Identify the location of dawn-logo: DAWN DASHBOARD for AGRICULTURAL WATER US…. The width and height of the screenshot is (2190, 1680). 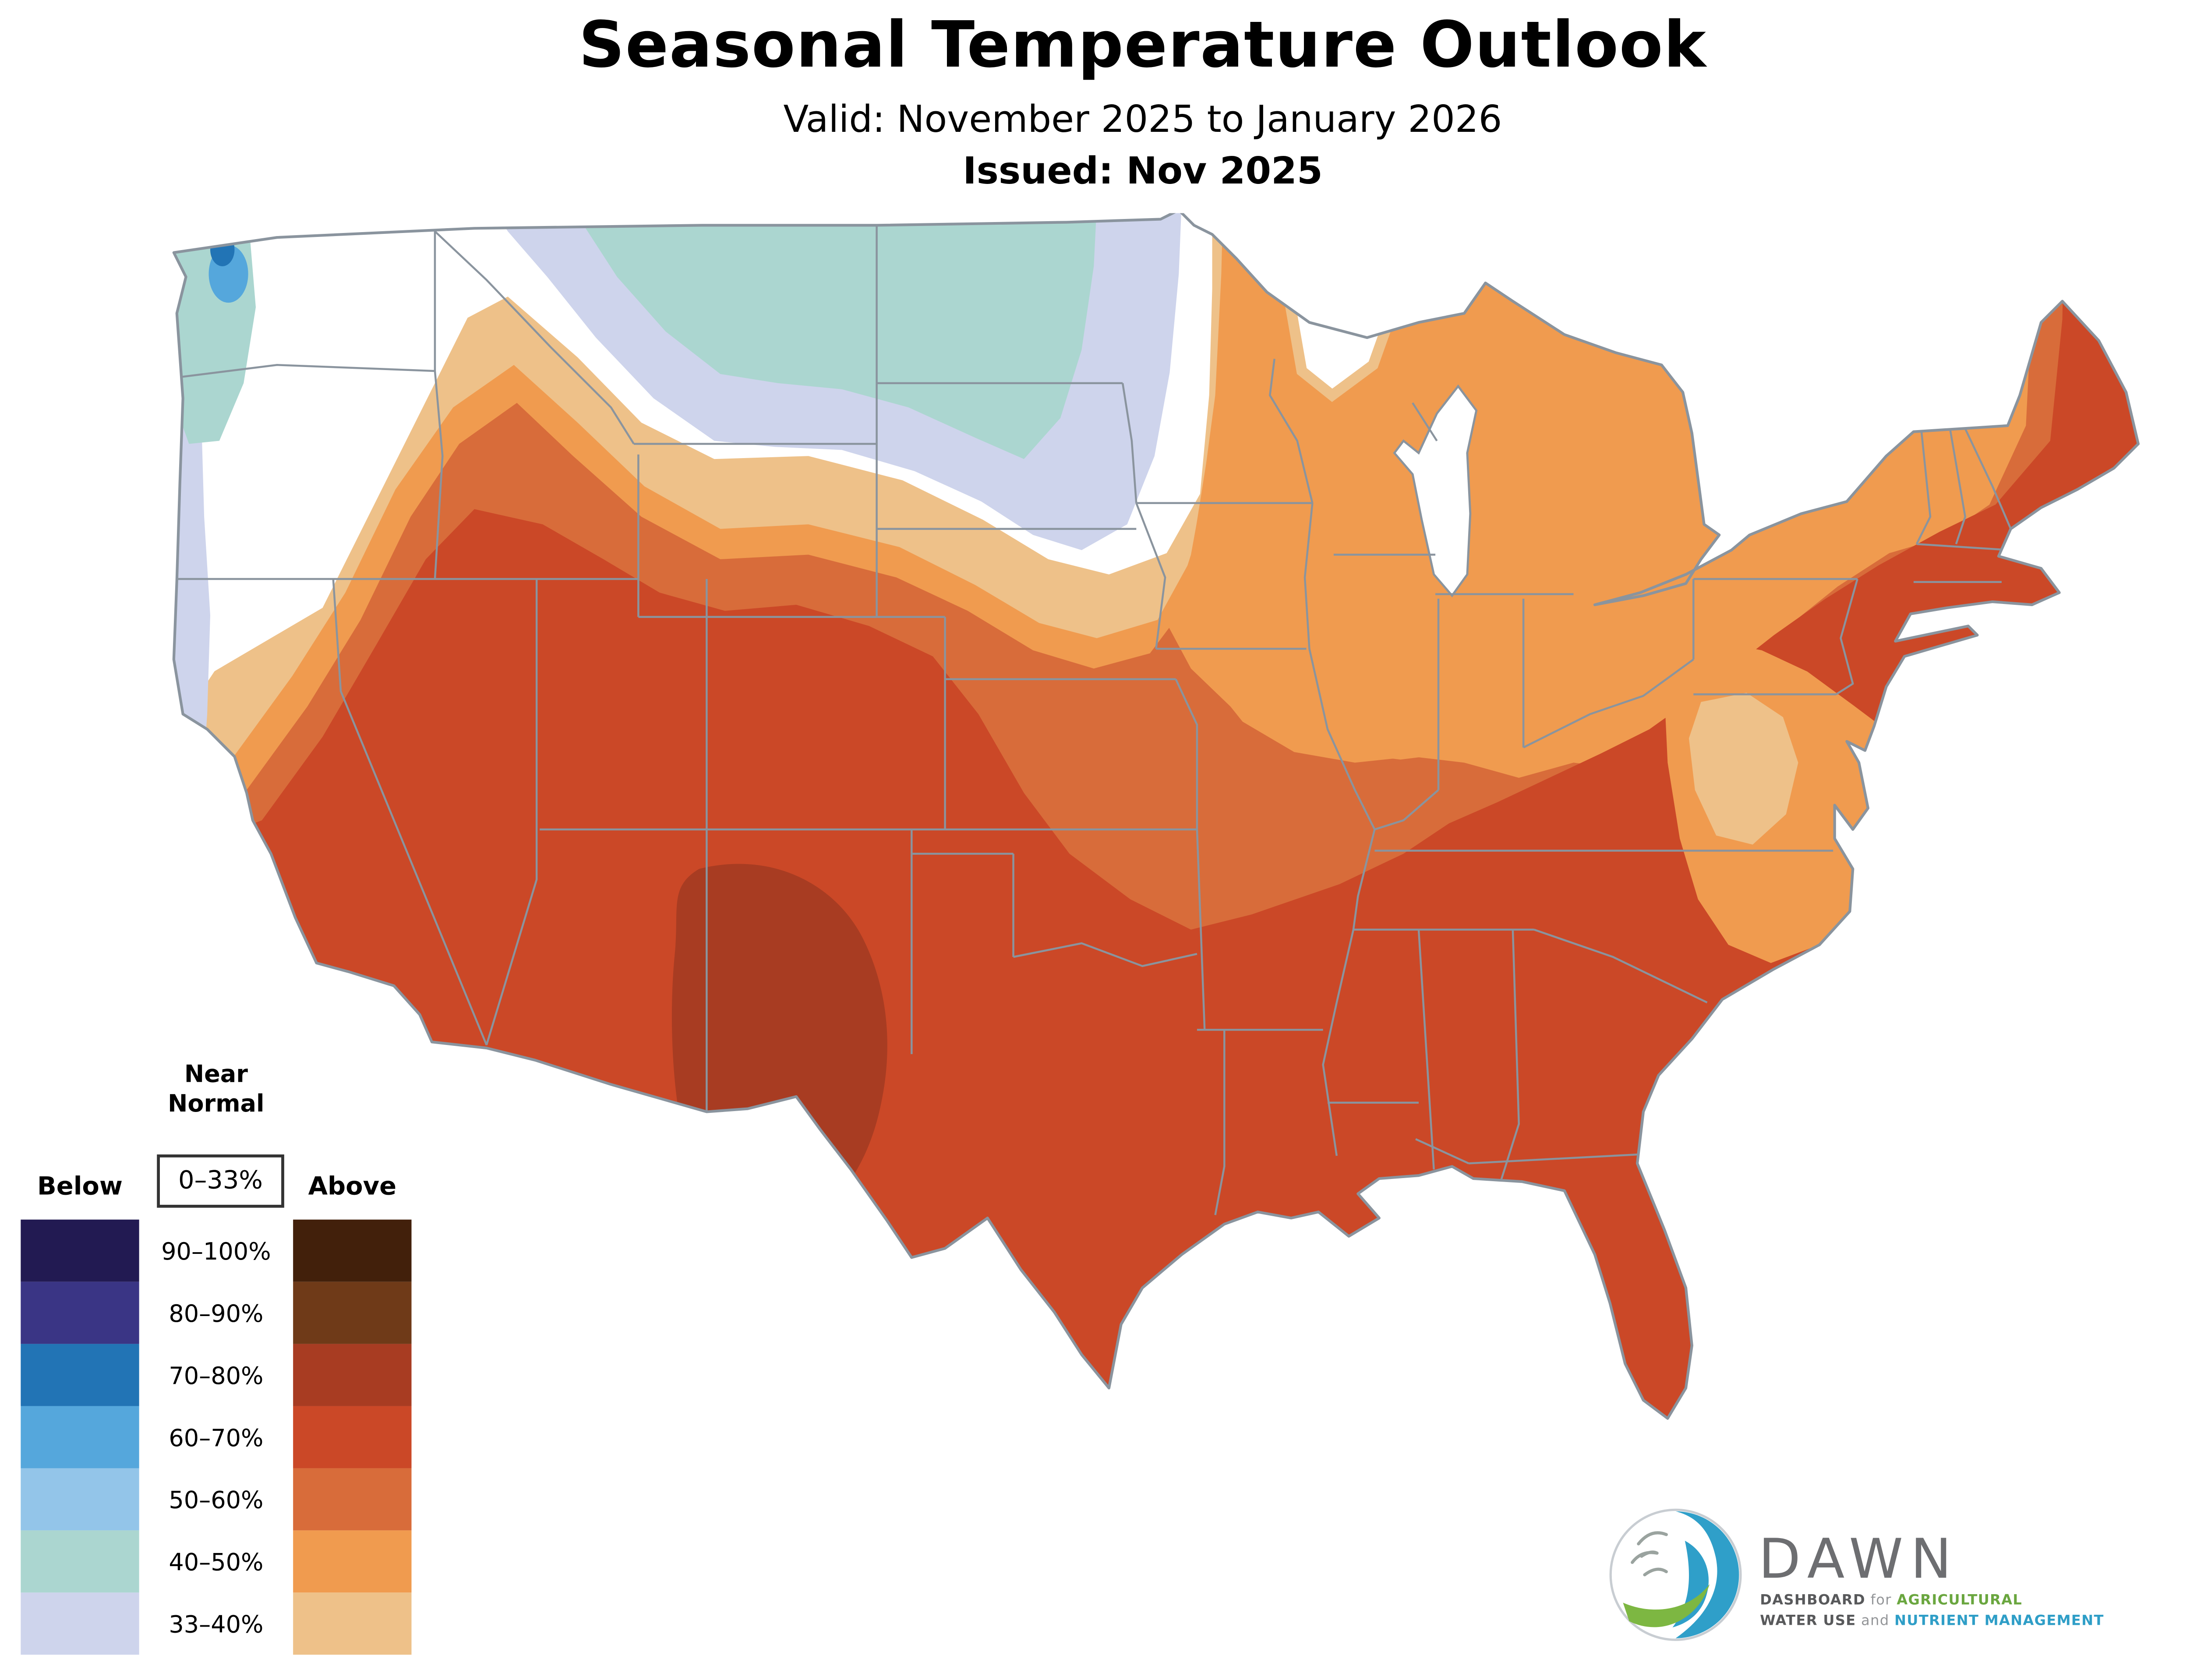
(1874, 1577).